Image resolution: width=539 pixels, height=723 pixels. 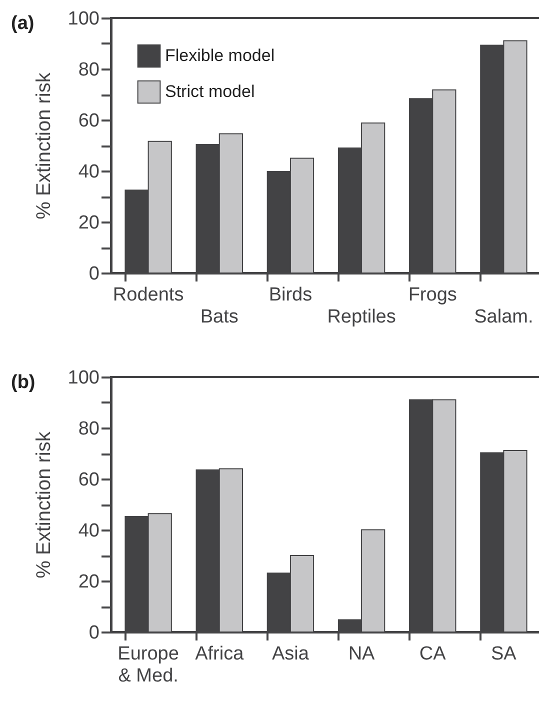 I want to click on chart-title: (b), so click(x=23, y=382).